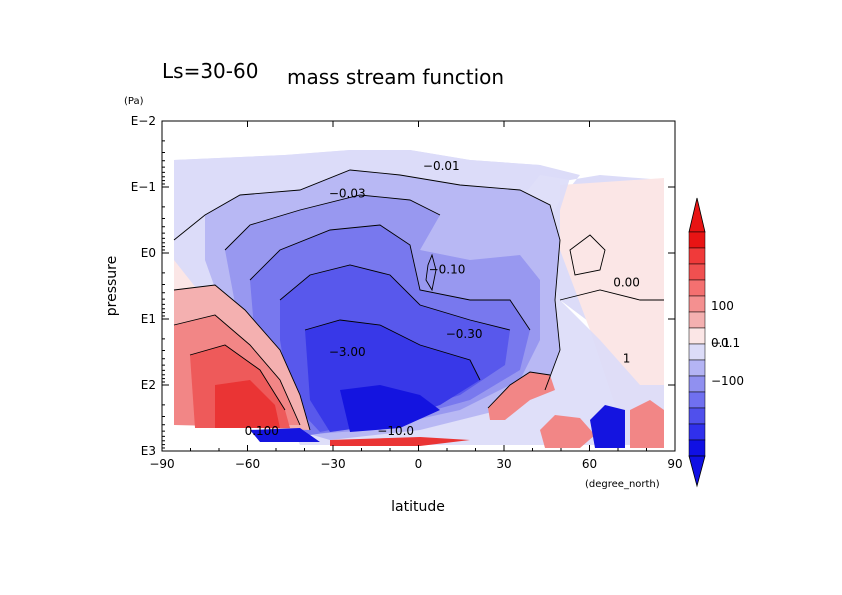 Image resolution: width=842 pixels, height=595 pixels. I want to click on field-blue-patch-south, so click(285, 435).